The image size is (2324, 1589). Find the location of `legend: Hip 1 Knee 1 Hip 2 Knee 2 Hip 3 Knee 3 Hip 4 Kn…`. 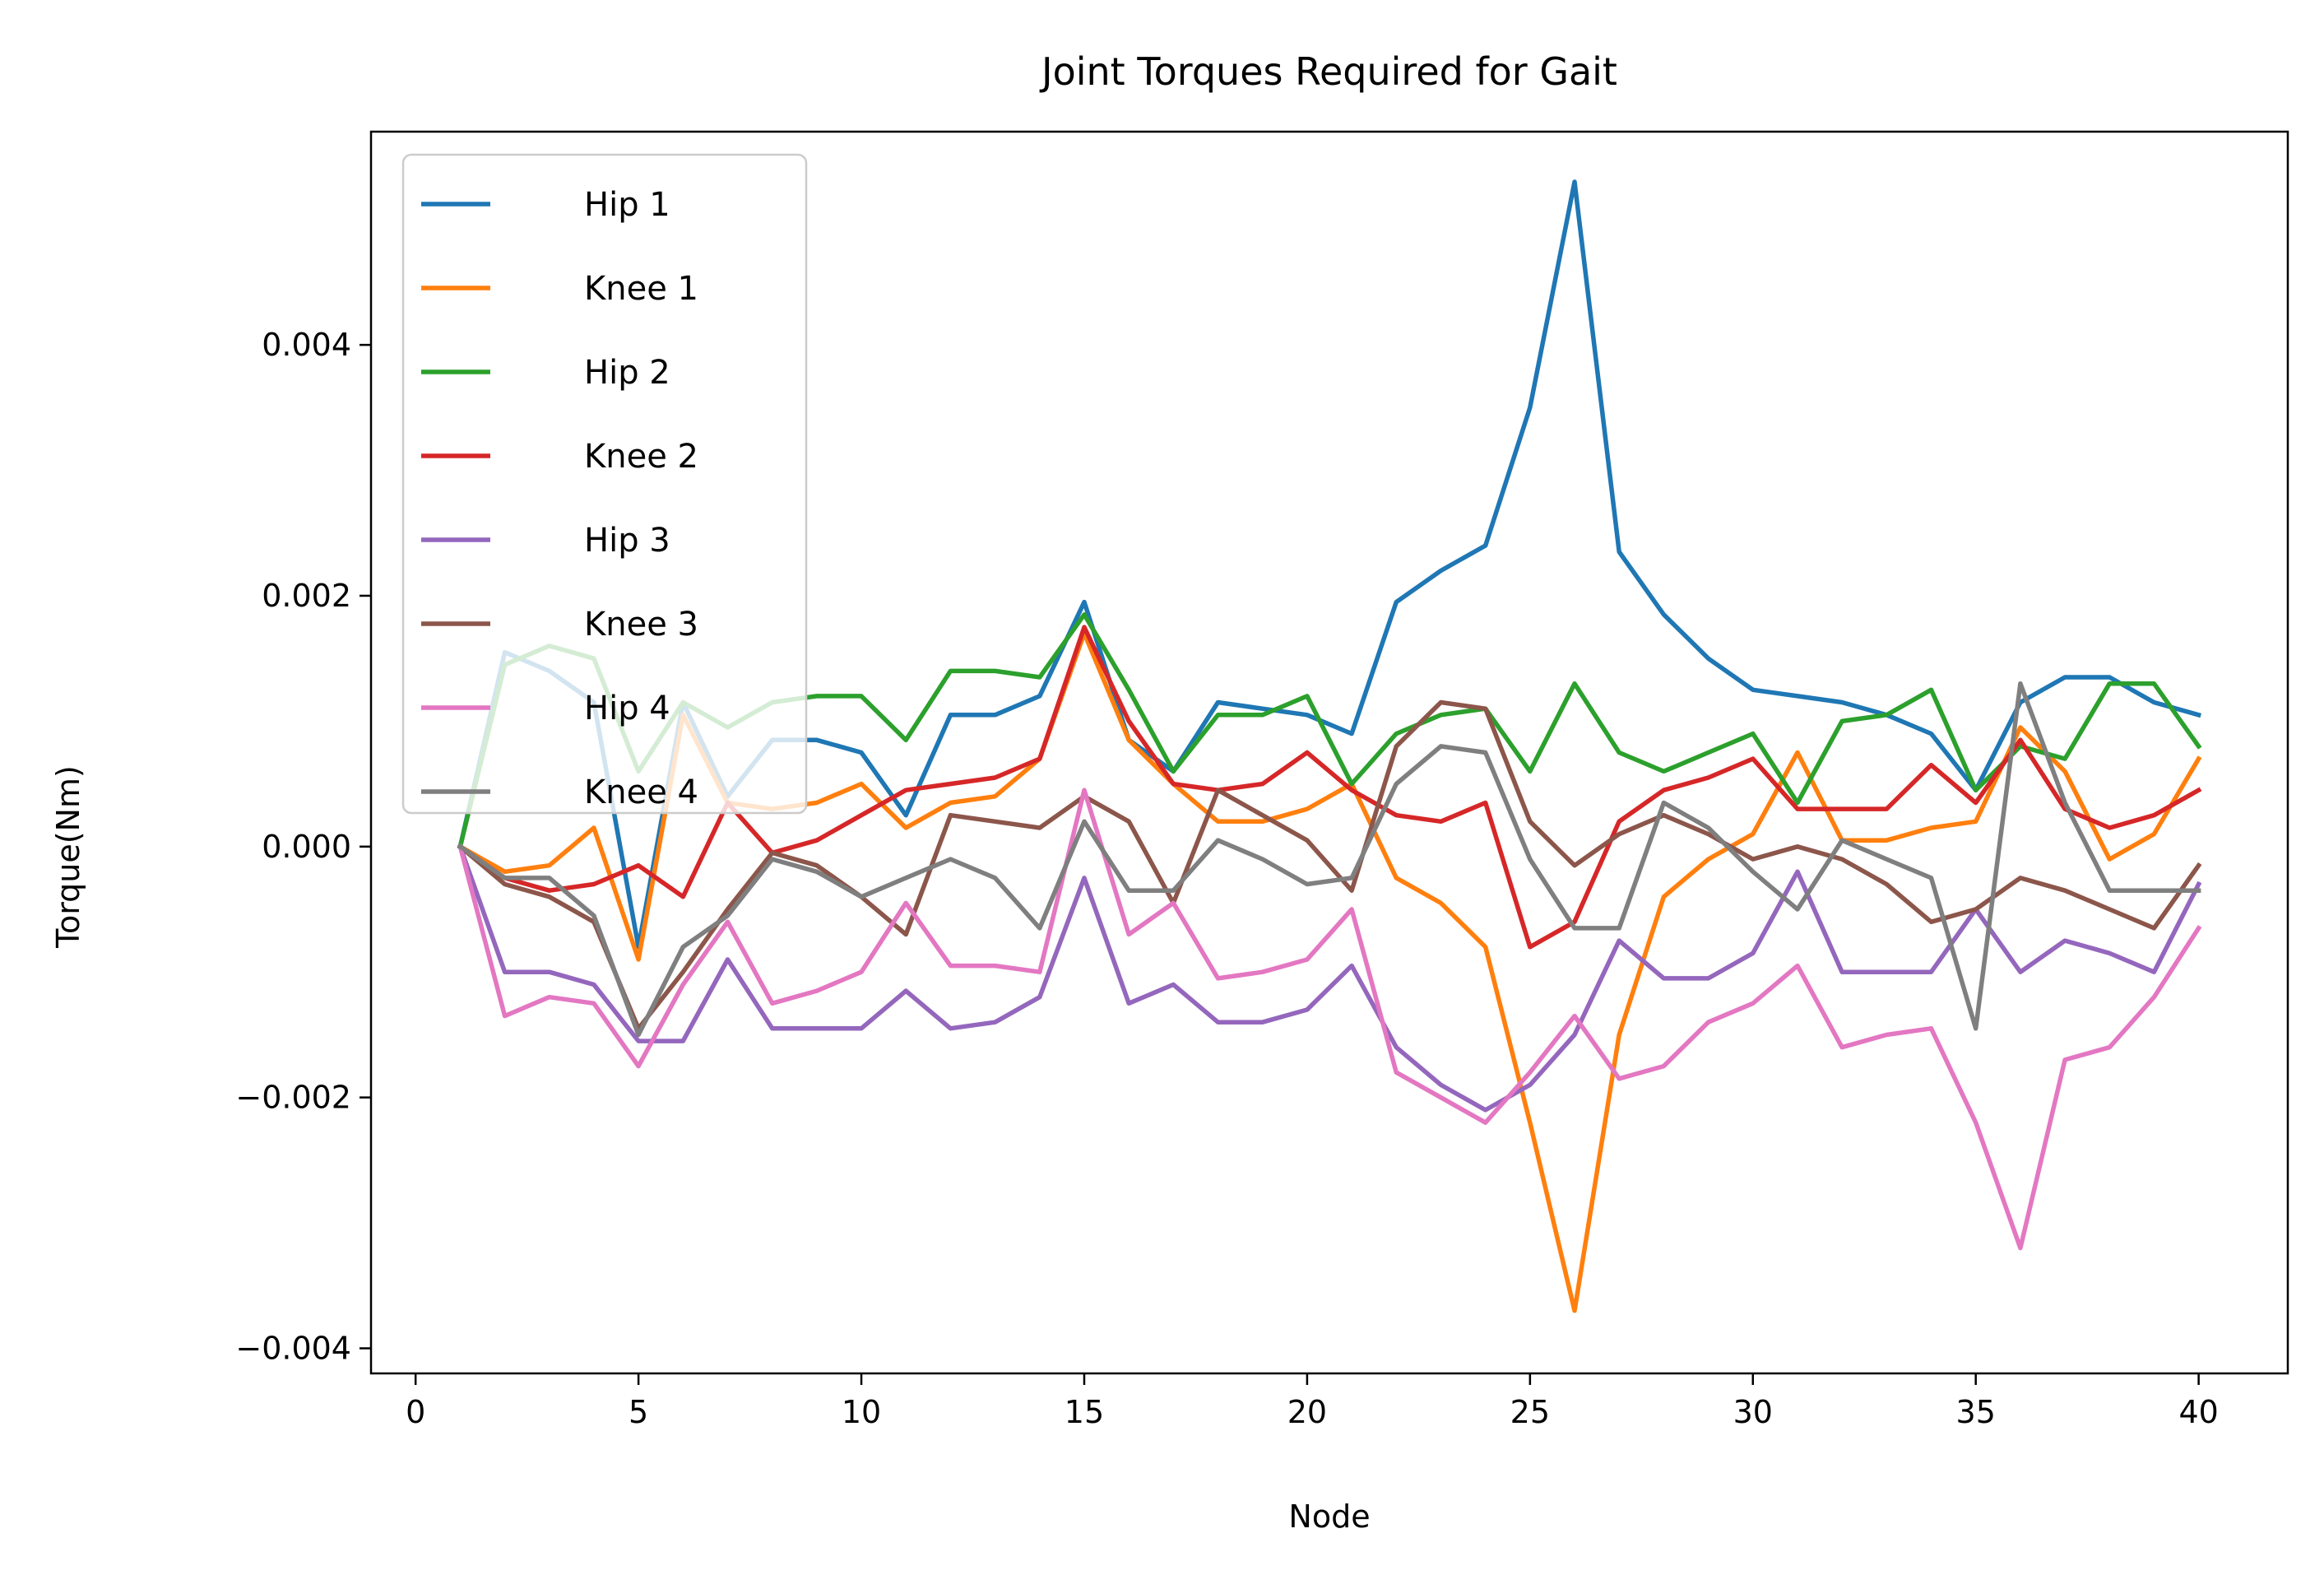

legend: Hip 1 Knee 1 Hip 2 Knee 2 Hip 3 Knee 3 Hip 4 Kn… is located at coordinates (605, 484).